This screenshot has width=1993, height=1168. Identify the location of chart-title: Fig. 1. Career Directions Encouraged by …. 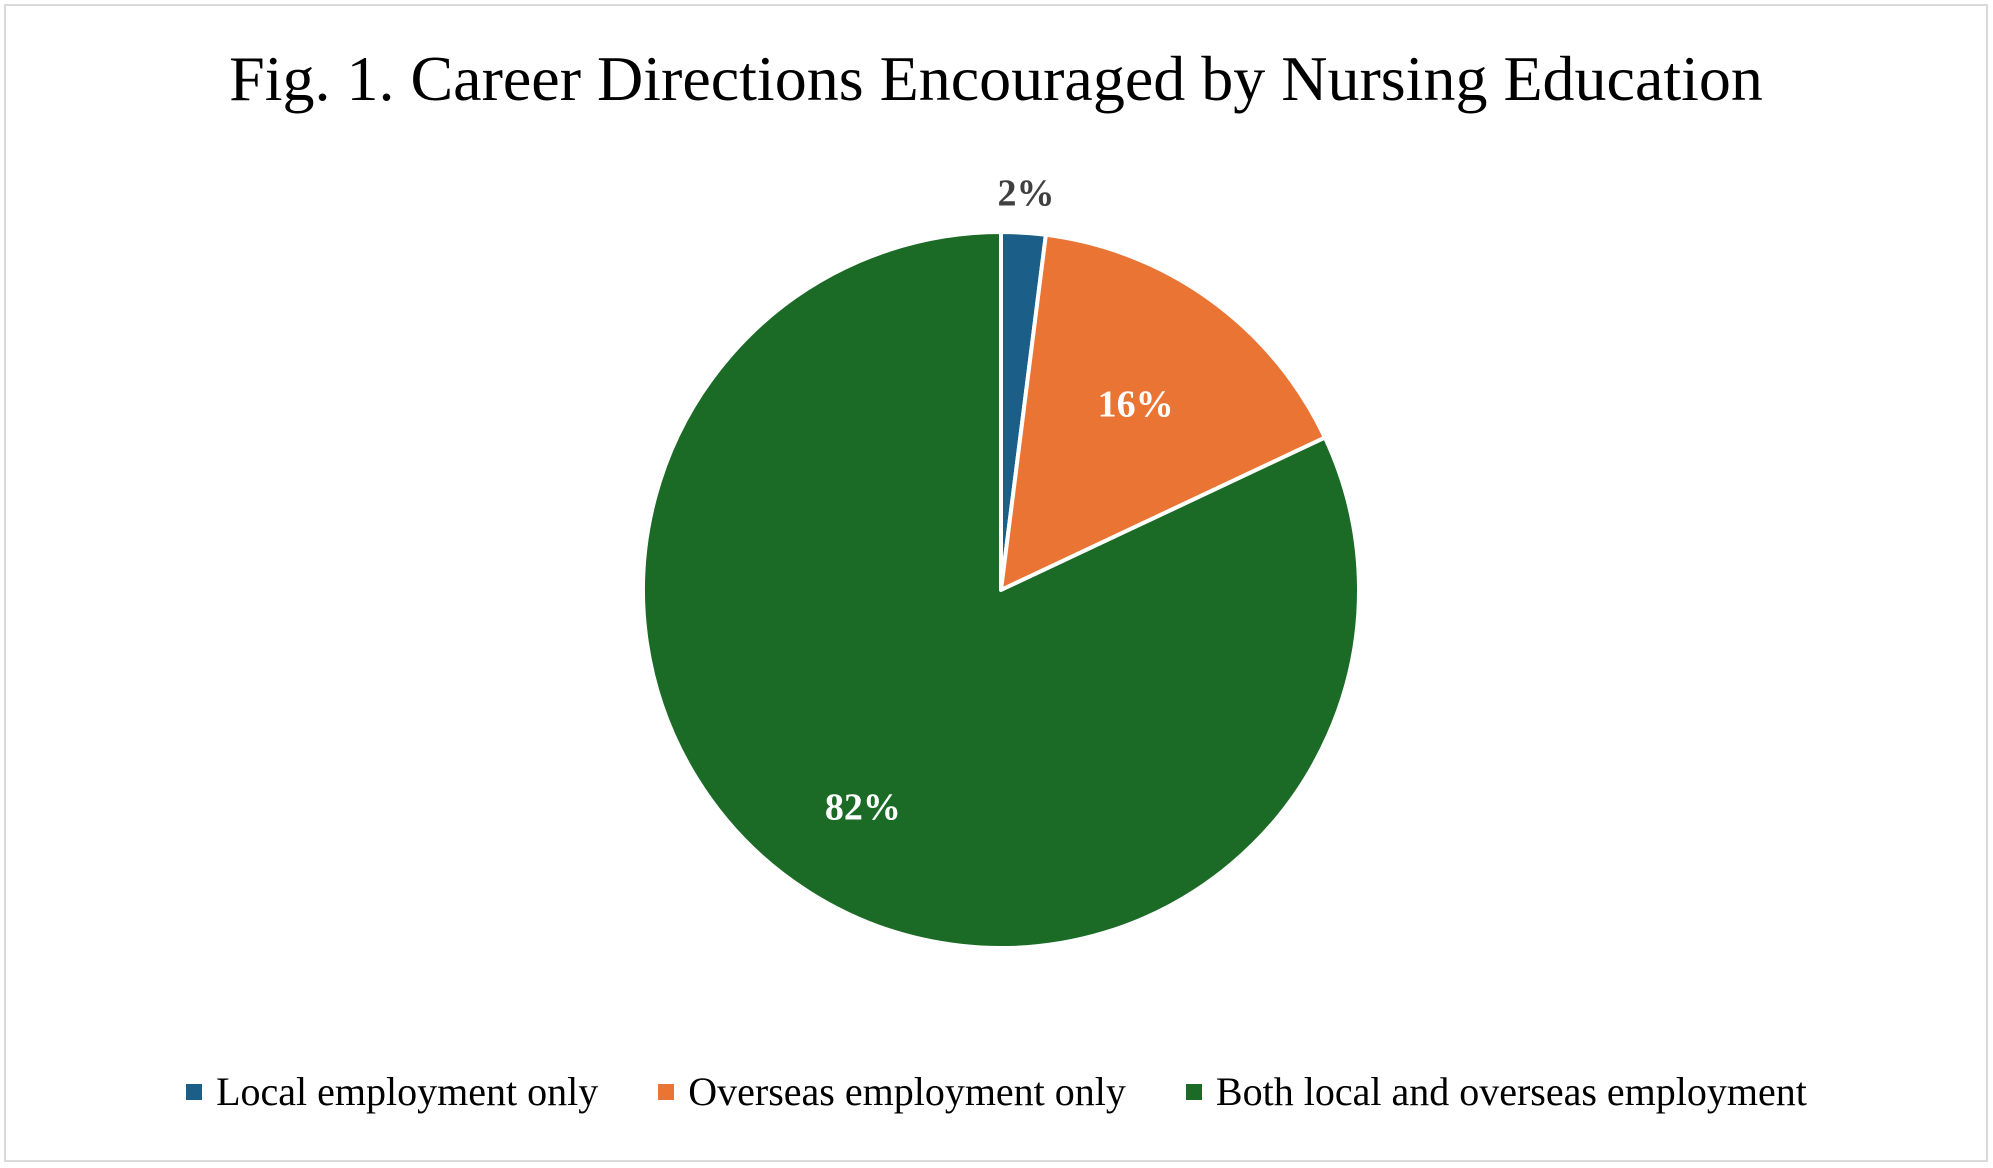
(996, 78).